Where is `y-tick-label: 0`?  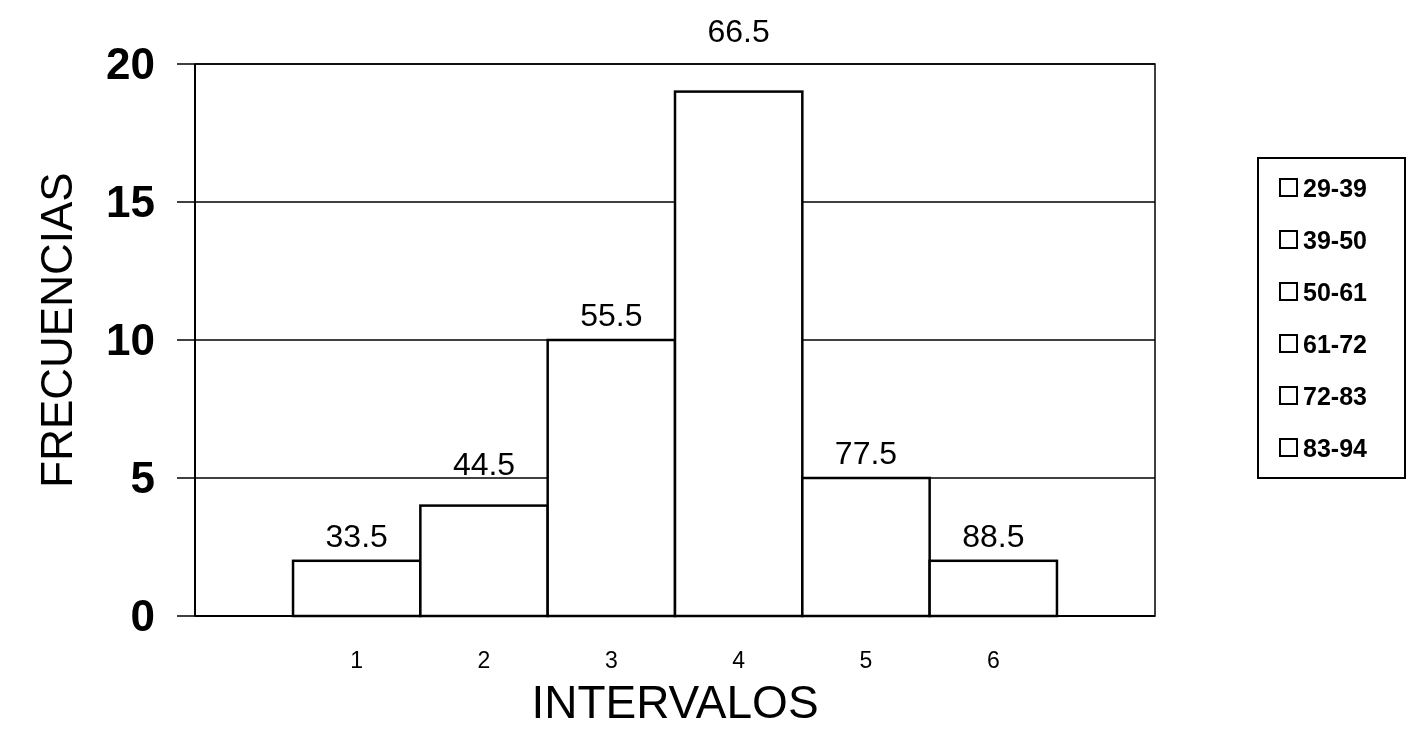
y-tick-label: 0 is located at coordinates (142, 615).